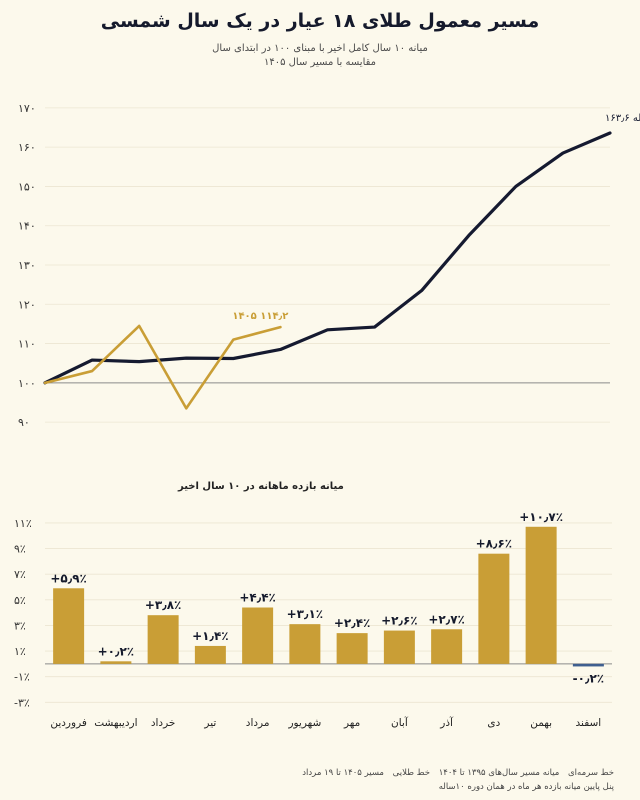 Image resolution: width=640 pixels, height=800 pixels. What do you see at coordinates (343, 773) in the screenshot?
I see `footer-gold-desc: مسیر ۱۴۰۵ تا ۱۹ مرداد` at bounding box center [343, 773].